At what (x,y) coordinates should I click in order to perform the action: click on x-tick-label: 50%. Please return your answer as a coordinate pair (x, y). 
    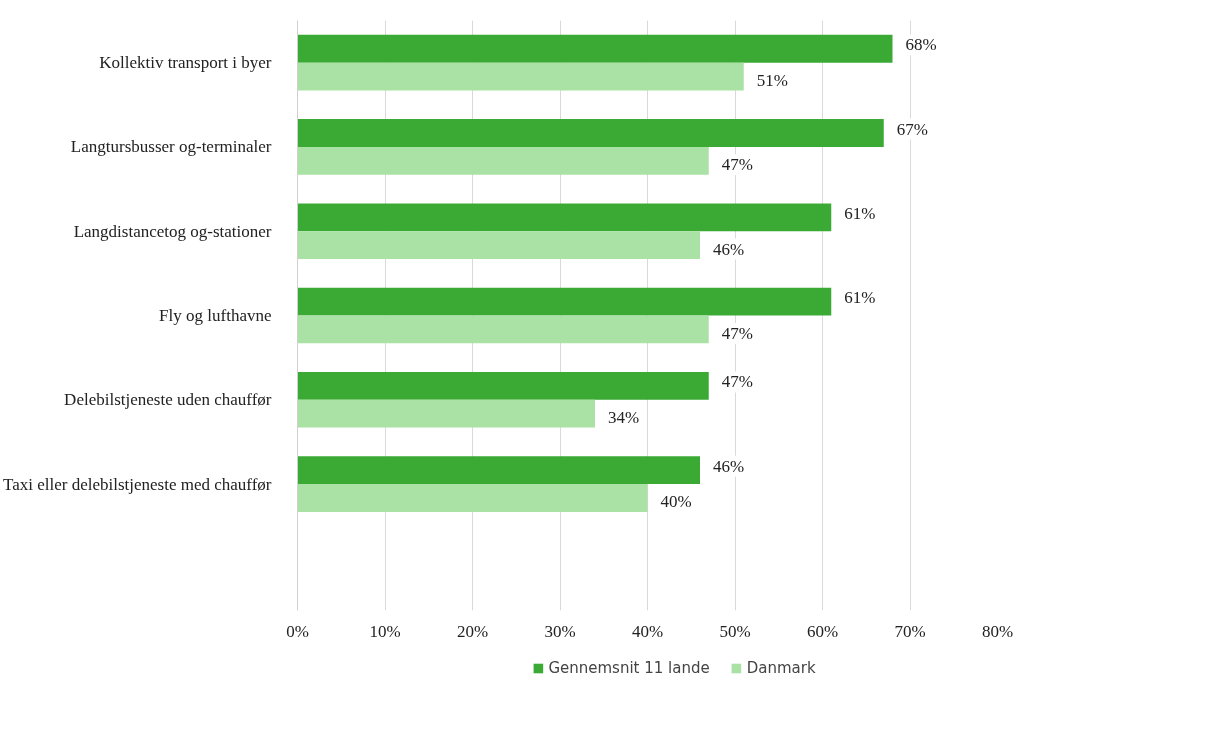
    Looking at the image, I should click on (735, 631).